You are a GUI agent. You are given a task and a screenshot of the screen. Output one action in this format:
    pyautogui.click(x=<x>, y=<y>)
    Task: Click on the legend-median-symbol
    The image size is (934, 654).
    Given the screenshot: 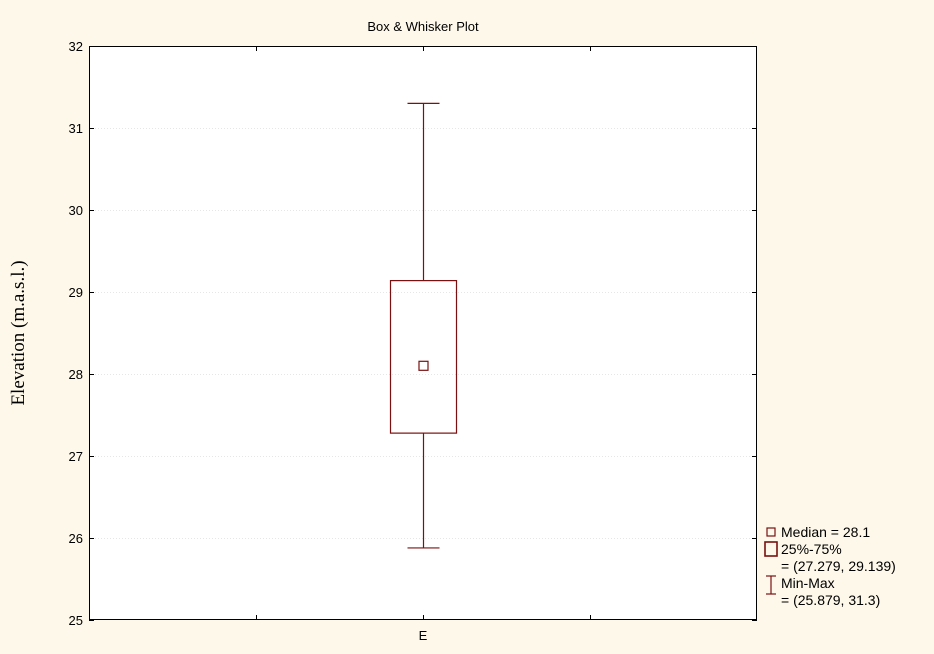 What is the action you would take?
    pyautogui.click(x=771, y=532)
    